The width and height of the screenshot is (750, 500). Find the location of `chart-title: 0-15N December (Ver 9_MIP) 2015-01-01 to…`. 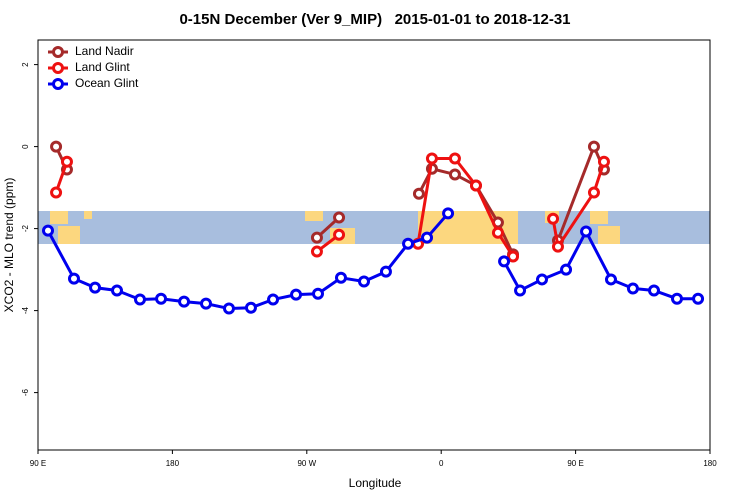

chart-title: 0-15N December (Ver 9_MIP) 2015-01-01 to… is located at coordinates (374, 19).